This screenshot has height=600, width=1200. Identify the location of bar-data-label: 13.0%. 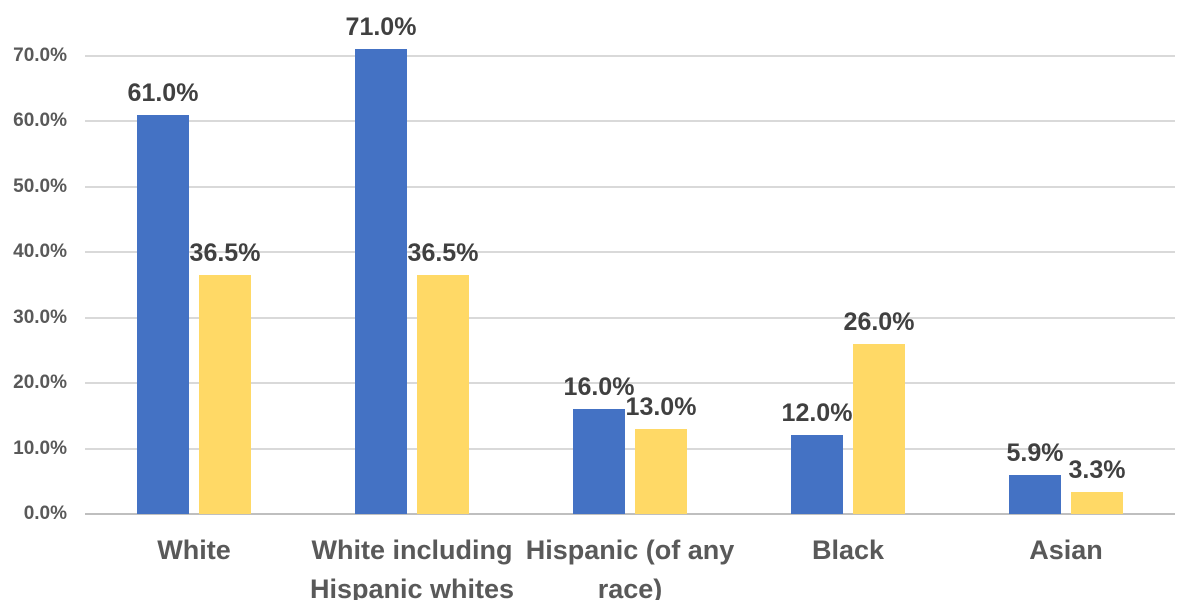
(661, 406).